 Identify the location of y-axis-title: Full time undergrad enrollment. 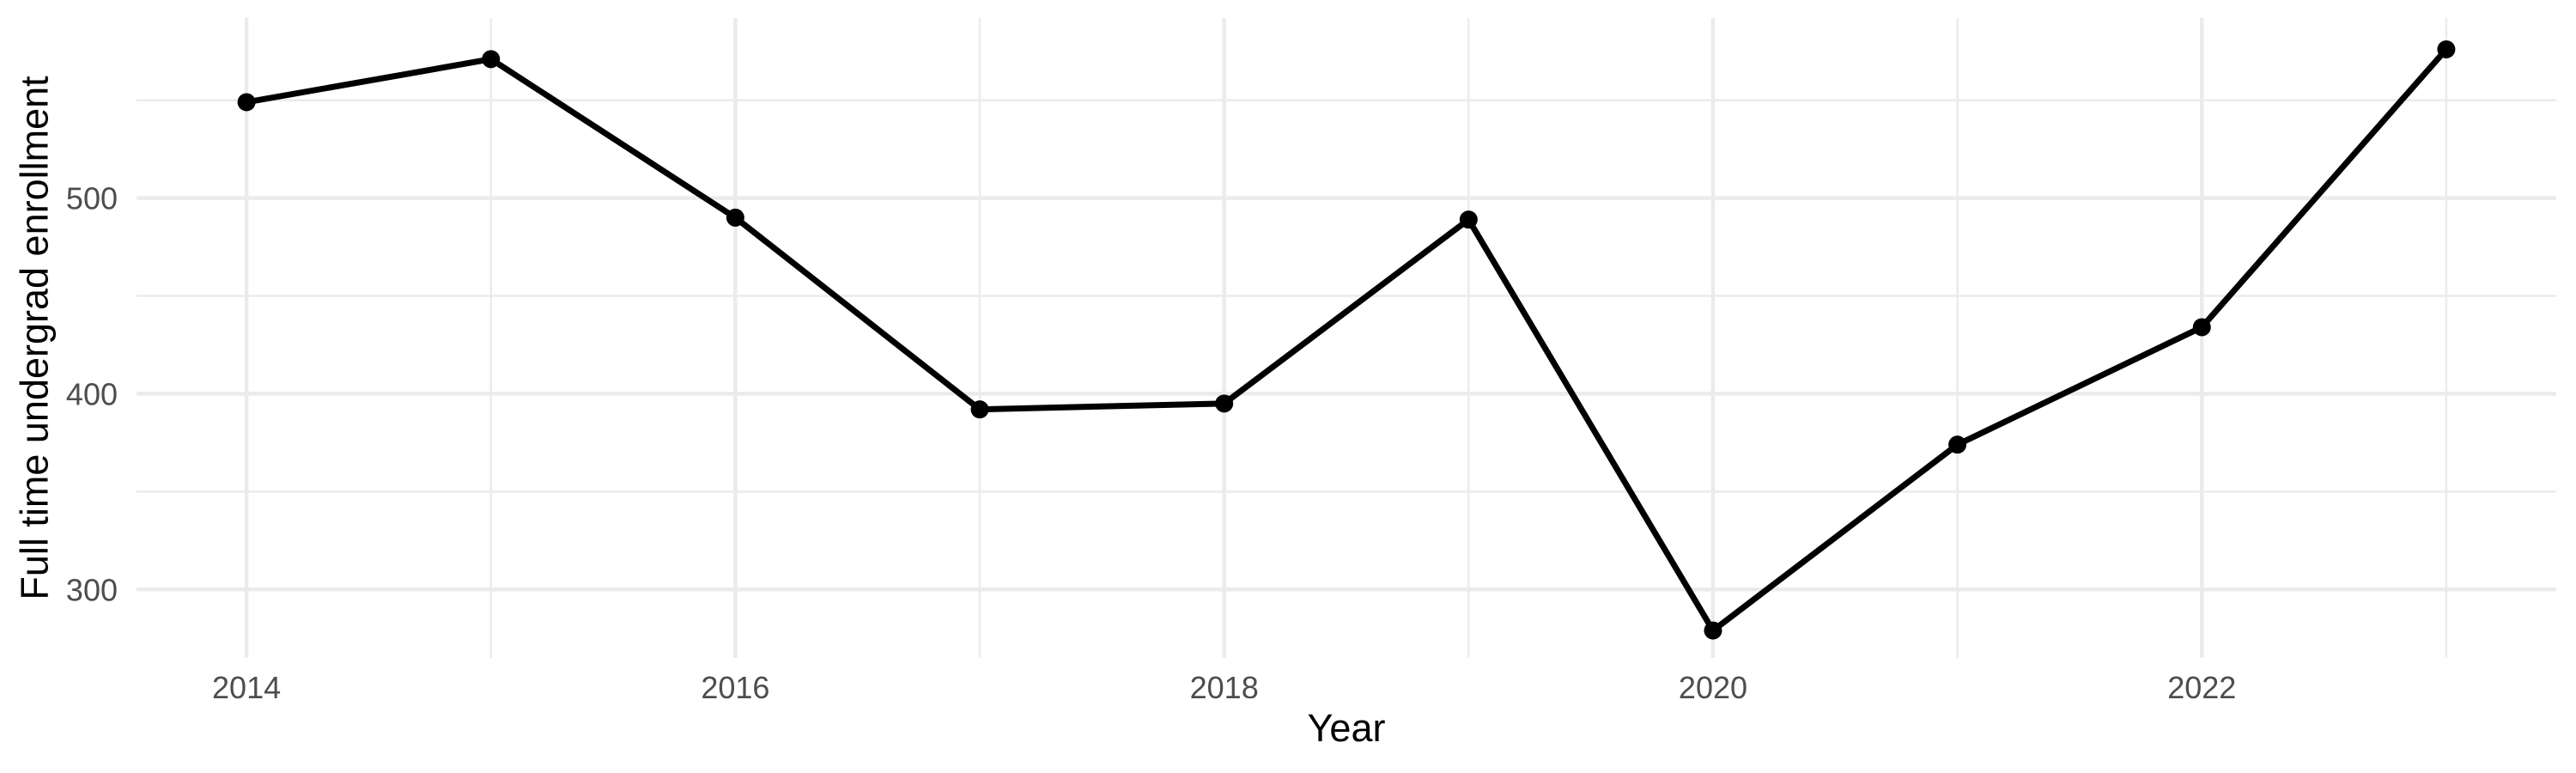
(35, 338).